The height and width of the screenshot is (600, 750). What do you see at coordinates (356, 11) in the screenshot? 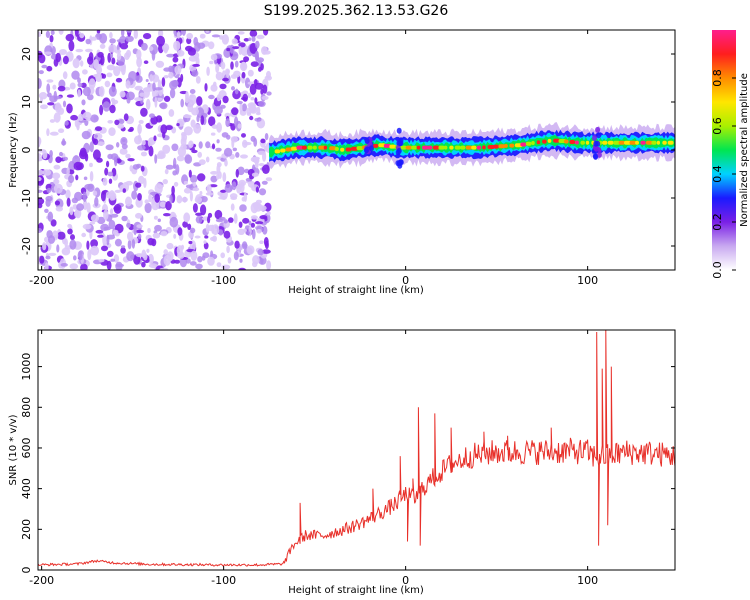
I see `figure-title: S199.2025.362.13.53.G26` at bounding box center [356, 11].